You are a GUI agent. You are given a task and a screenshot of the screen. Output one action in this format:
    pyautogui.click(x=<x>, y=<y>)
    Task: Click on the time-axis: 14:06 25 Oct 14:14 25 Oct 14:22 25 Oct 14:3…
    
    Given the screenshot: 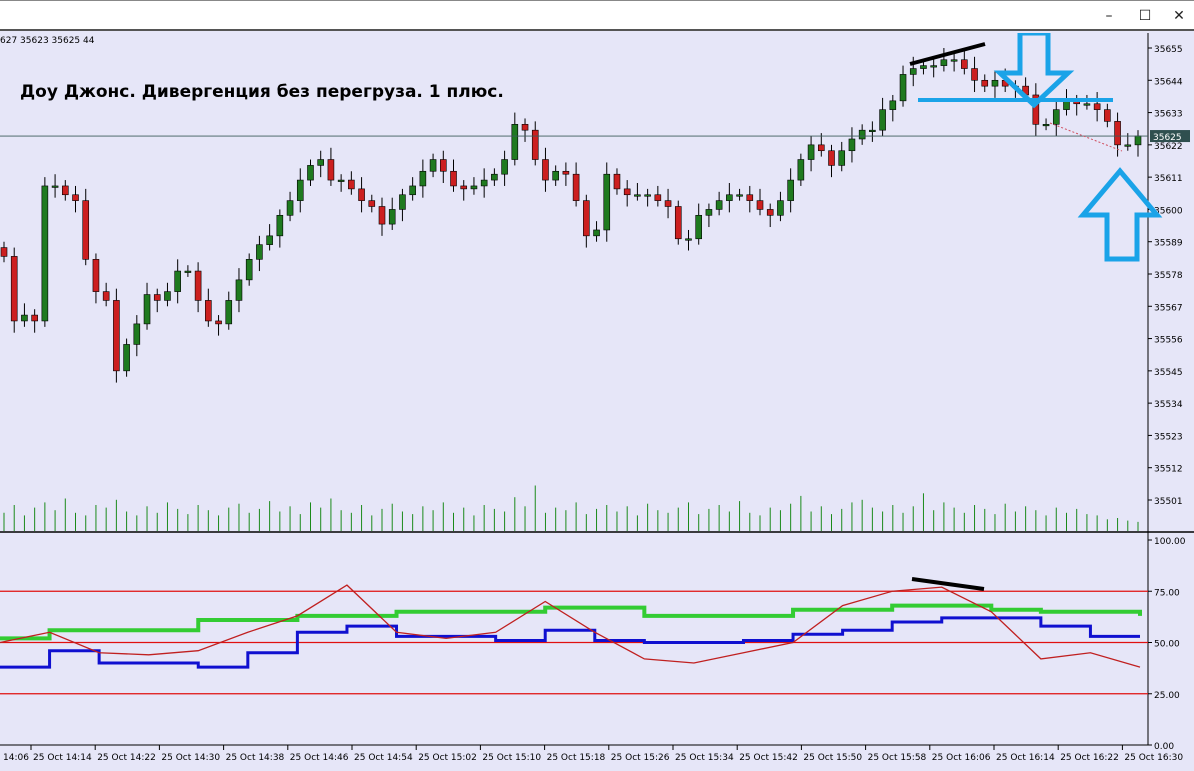 What is the action you would take?
    pyautogui.click(x=591, y=753)
    